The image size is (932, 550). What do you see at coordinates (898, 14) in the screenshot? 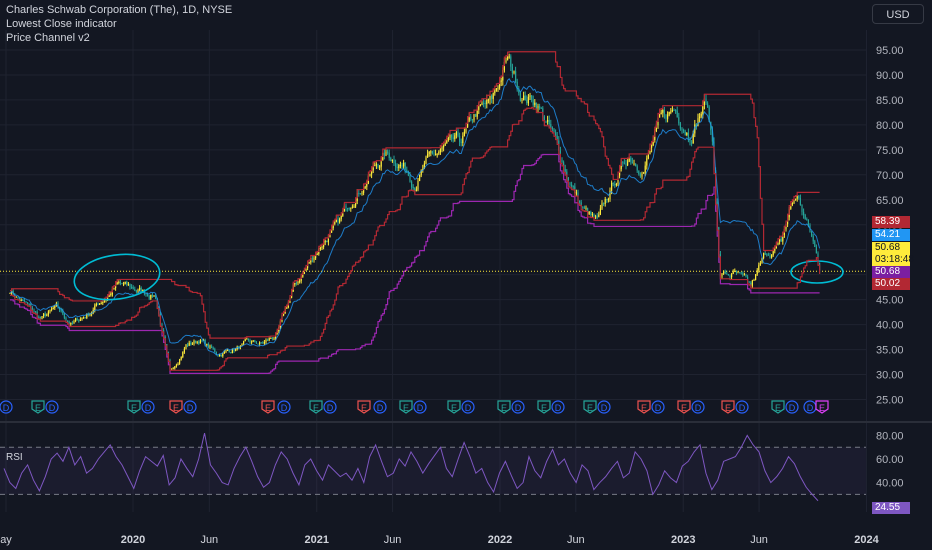
I see `currency-button: USD` at bounding box center [898, 14].